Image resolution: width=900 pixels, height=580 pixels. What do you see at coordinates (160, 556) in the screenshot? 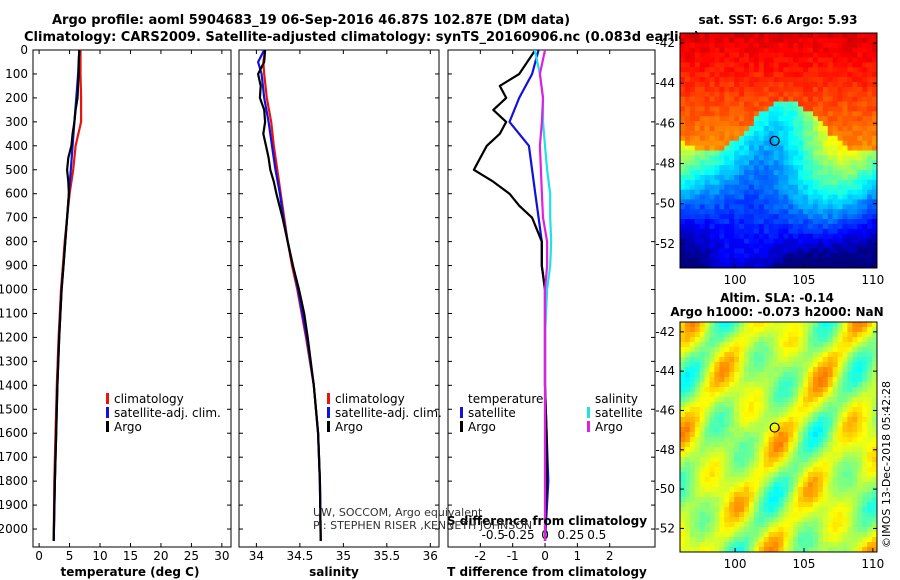
I see `x-tick-label: 20` at bounding box center [160, 556].